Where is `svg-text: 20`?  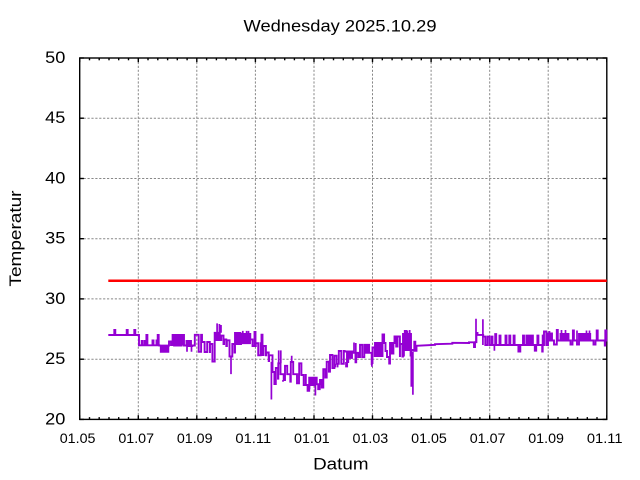
svg-text: 20 is located at coordinates (55, 419).